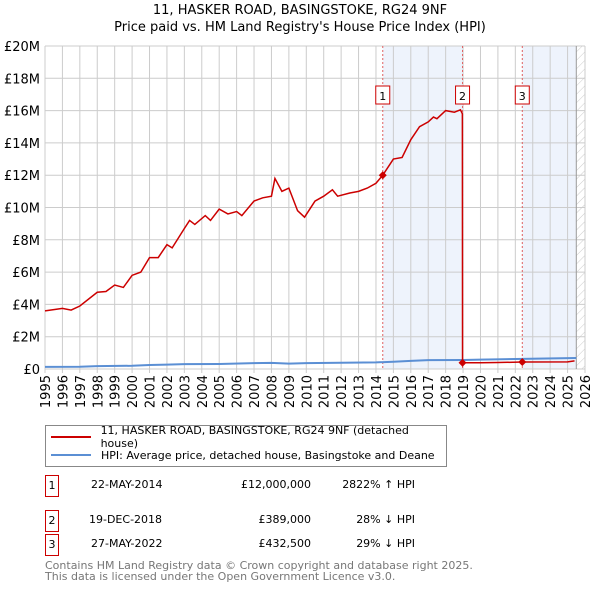 The image size is (600, 590). What do you see at coordinates (22, 209) in the screenshot?
I see `y-tick-label: £10M` at bounding box center [22, 209].